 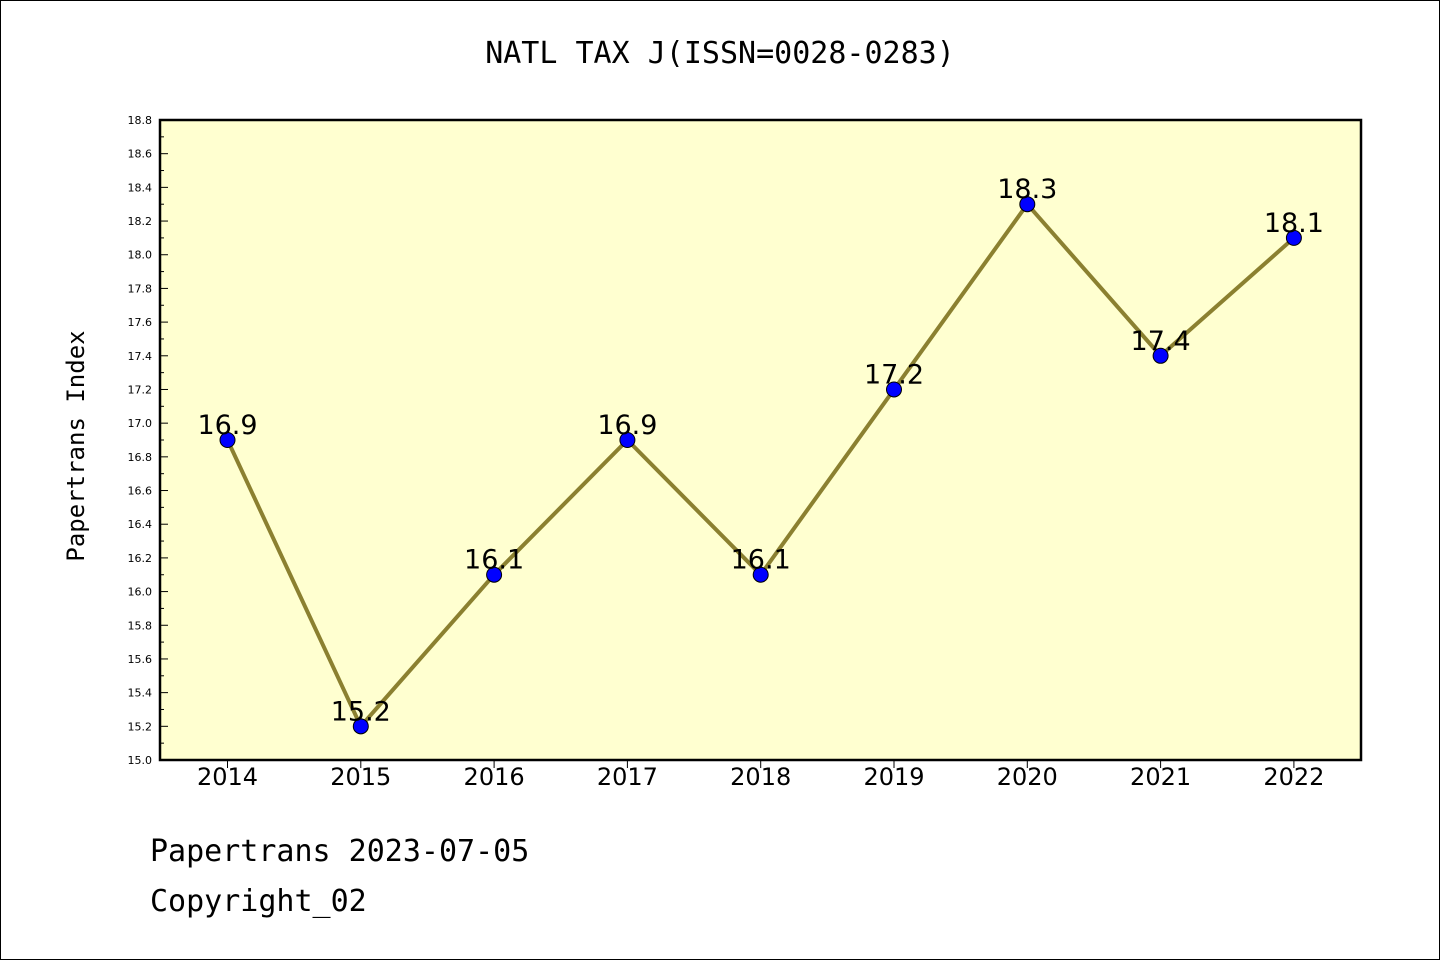 I want to click on x-tick-label: 2021, so click(x=1160, y=777).